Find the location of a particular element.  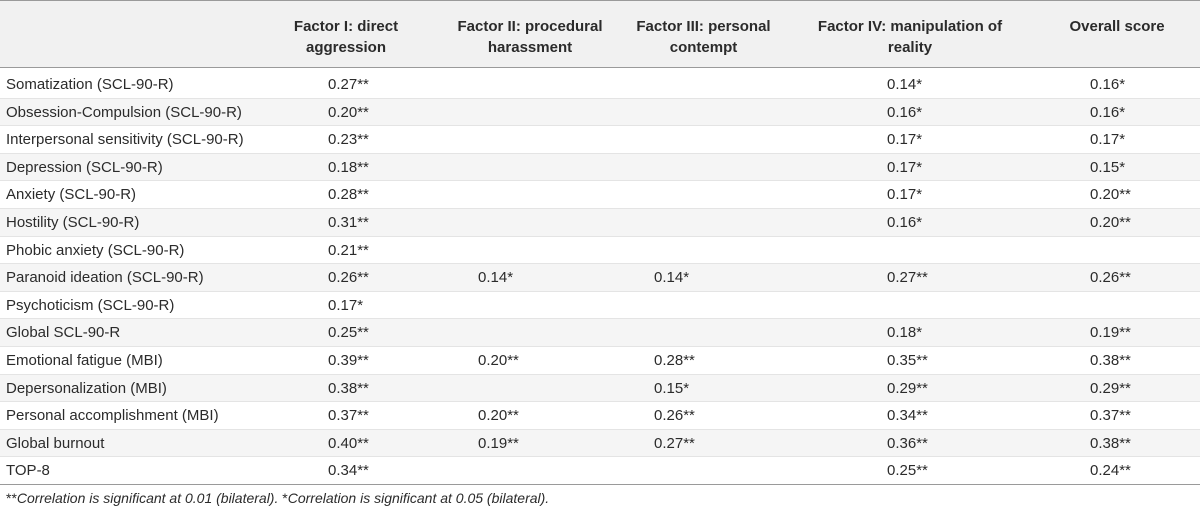

factor-2-value: 0.19** is located at coordinates (498, 443).